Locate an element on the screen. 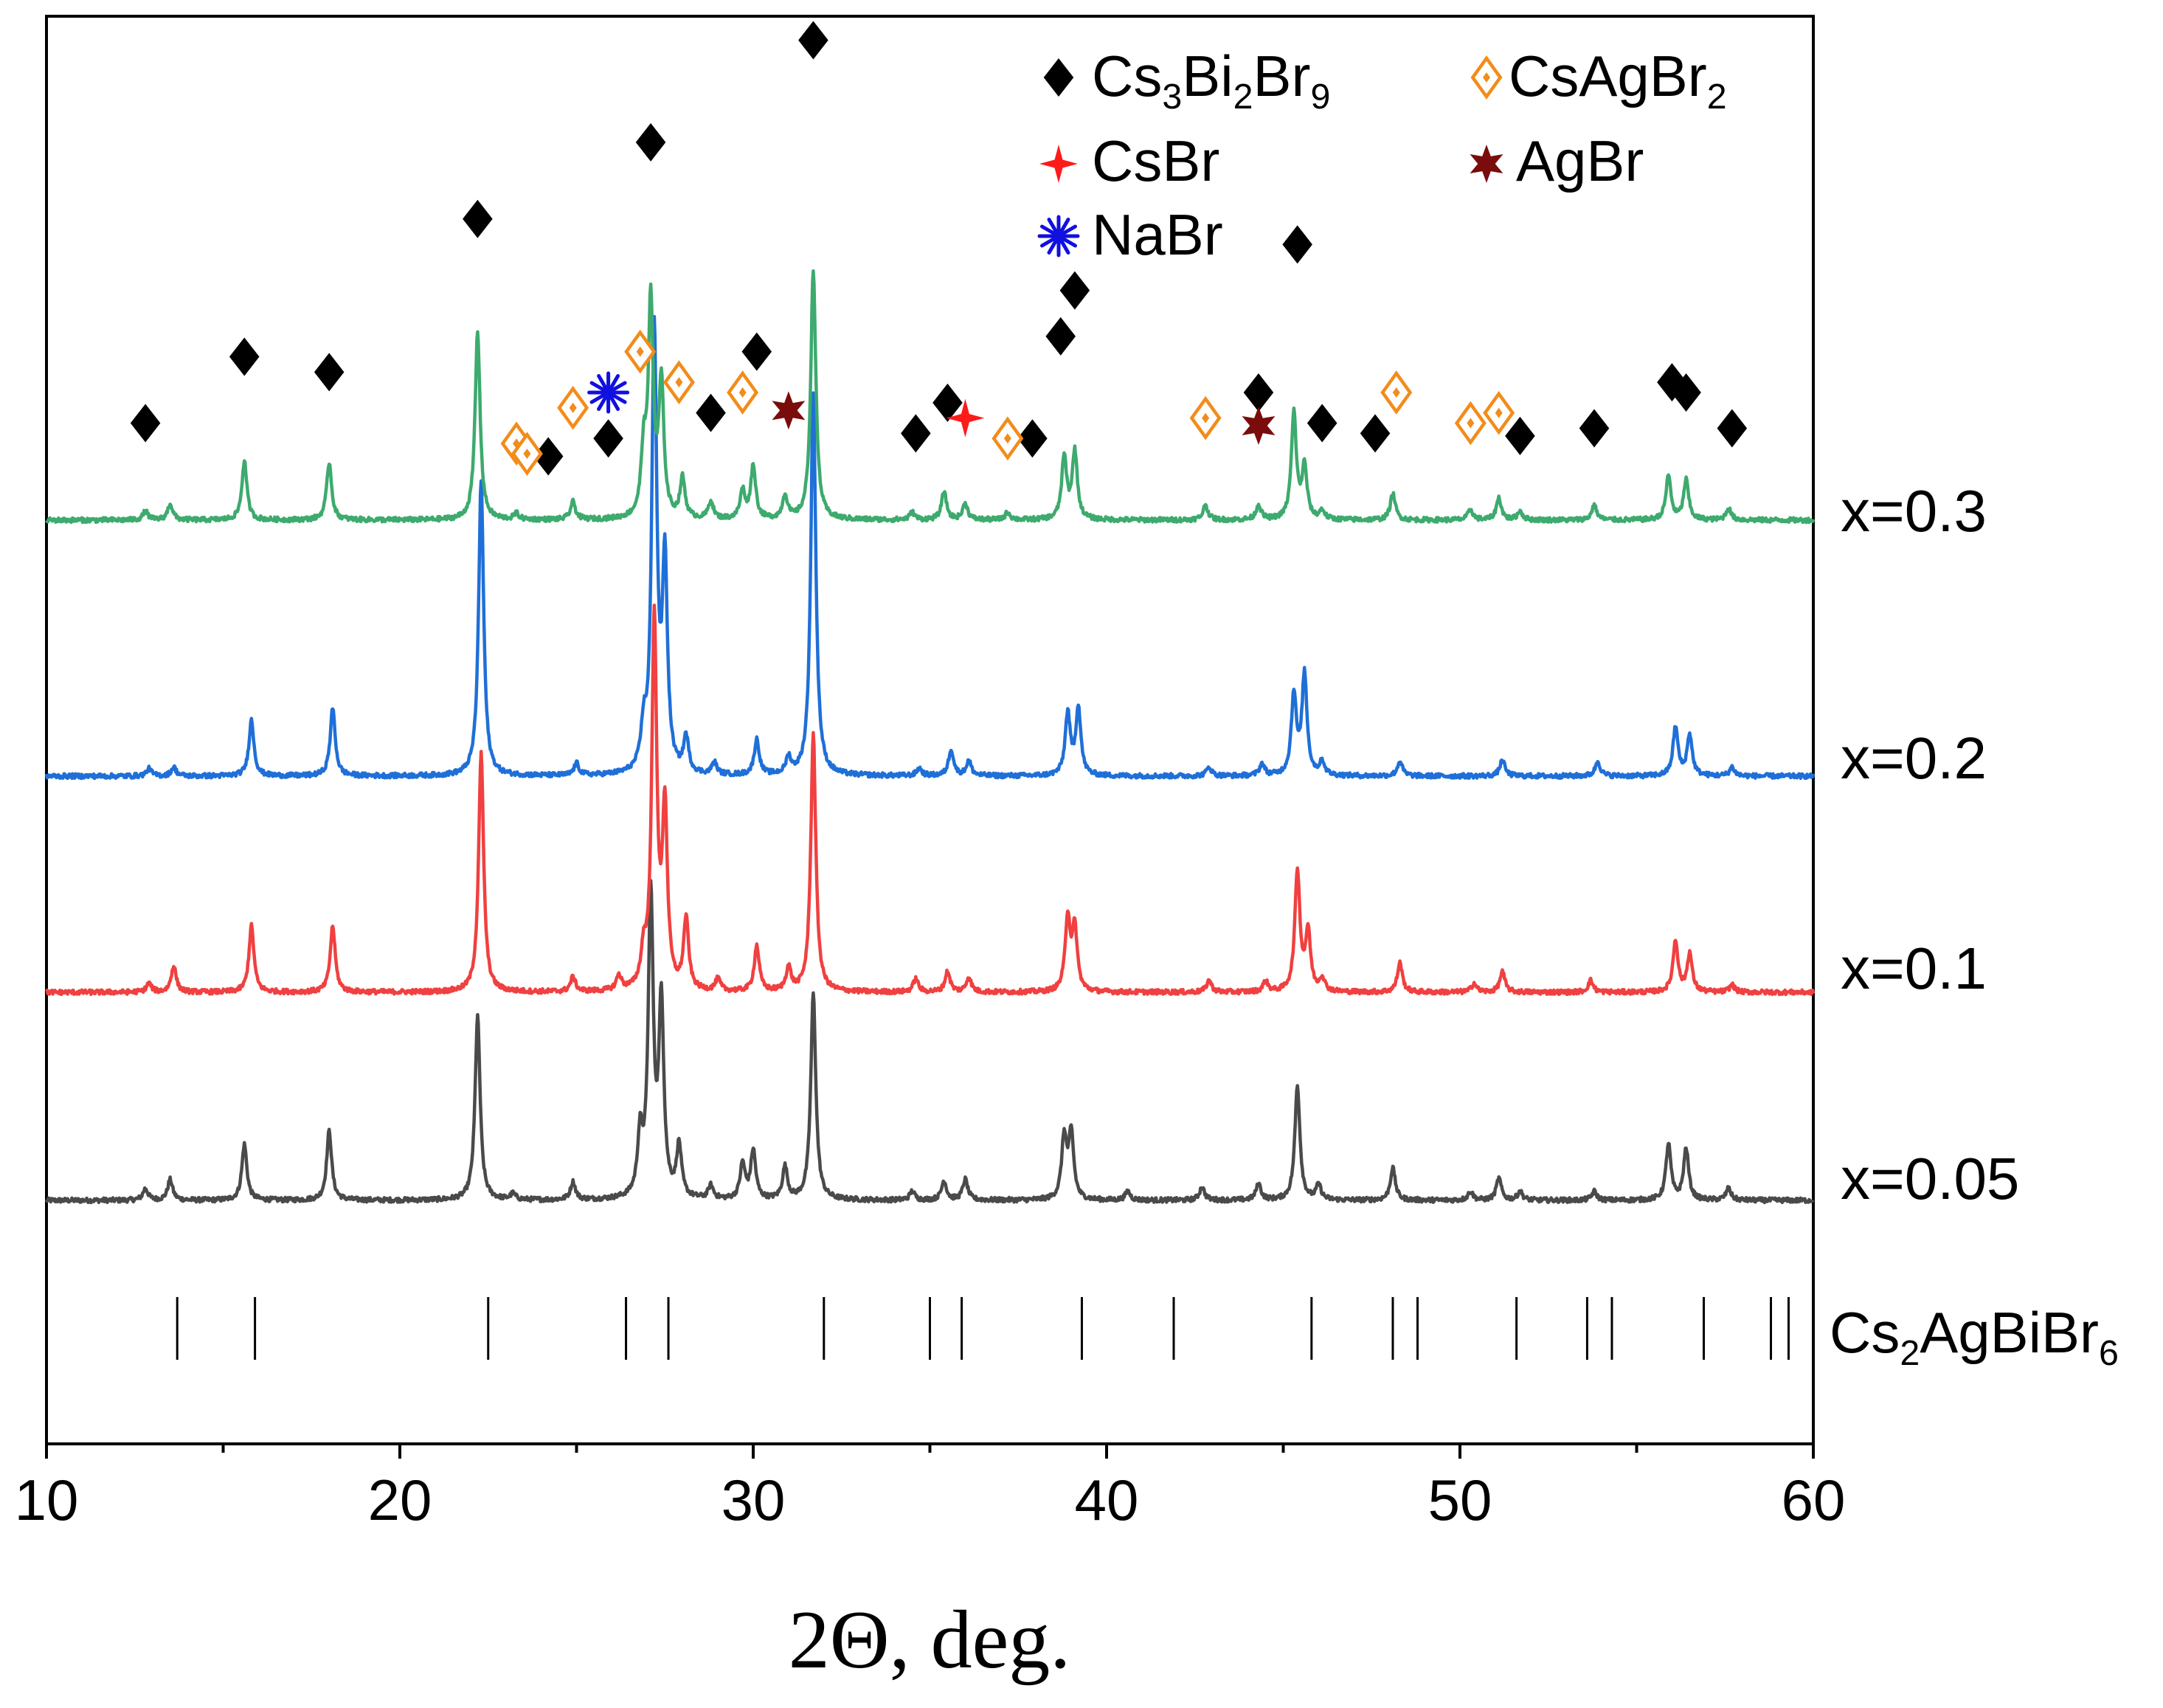 The image size is (2163, 1708). x-tick-label-10: 10 is located at coordinates (47, 1499).